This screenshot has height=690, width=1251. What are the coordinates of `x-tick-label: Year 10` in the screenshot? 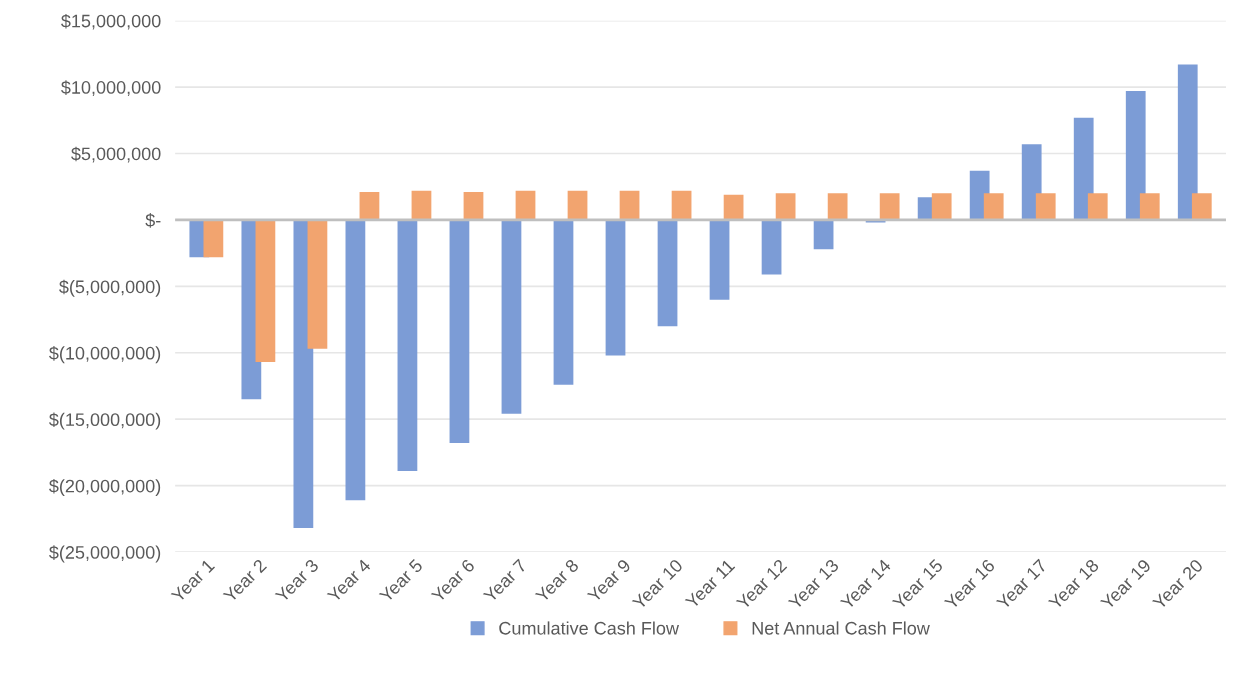 It's located at (657, 584).